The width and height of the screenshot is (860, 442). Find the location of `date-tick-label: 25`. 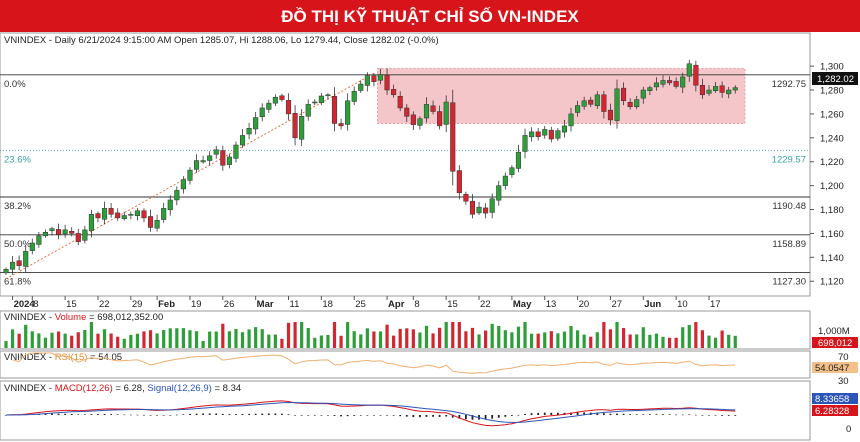

date-tick-label: 25 is located at coordinates (360, 304).